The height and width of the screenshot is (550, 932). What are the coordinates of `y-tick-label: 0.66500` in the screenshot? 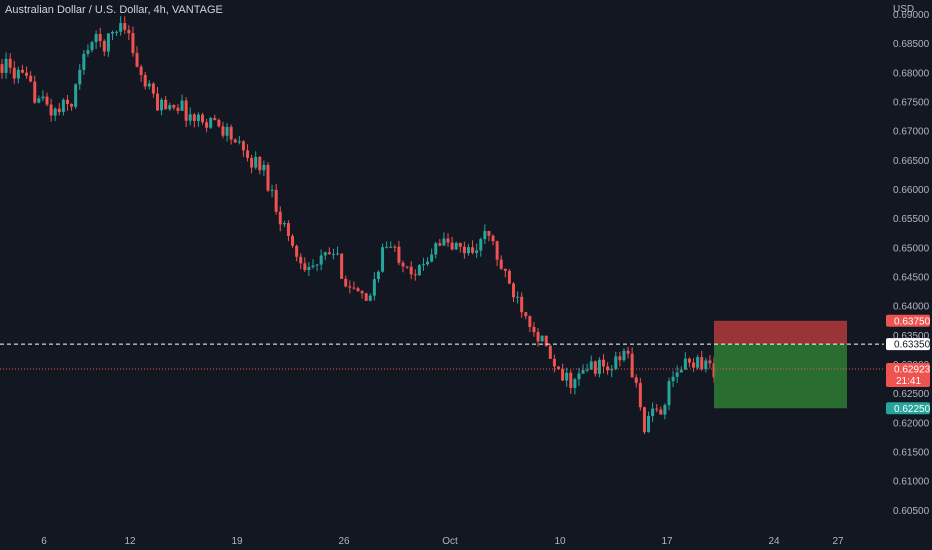 It's located at (911, 161).